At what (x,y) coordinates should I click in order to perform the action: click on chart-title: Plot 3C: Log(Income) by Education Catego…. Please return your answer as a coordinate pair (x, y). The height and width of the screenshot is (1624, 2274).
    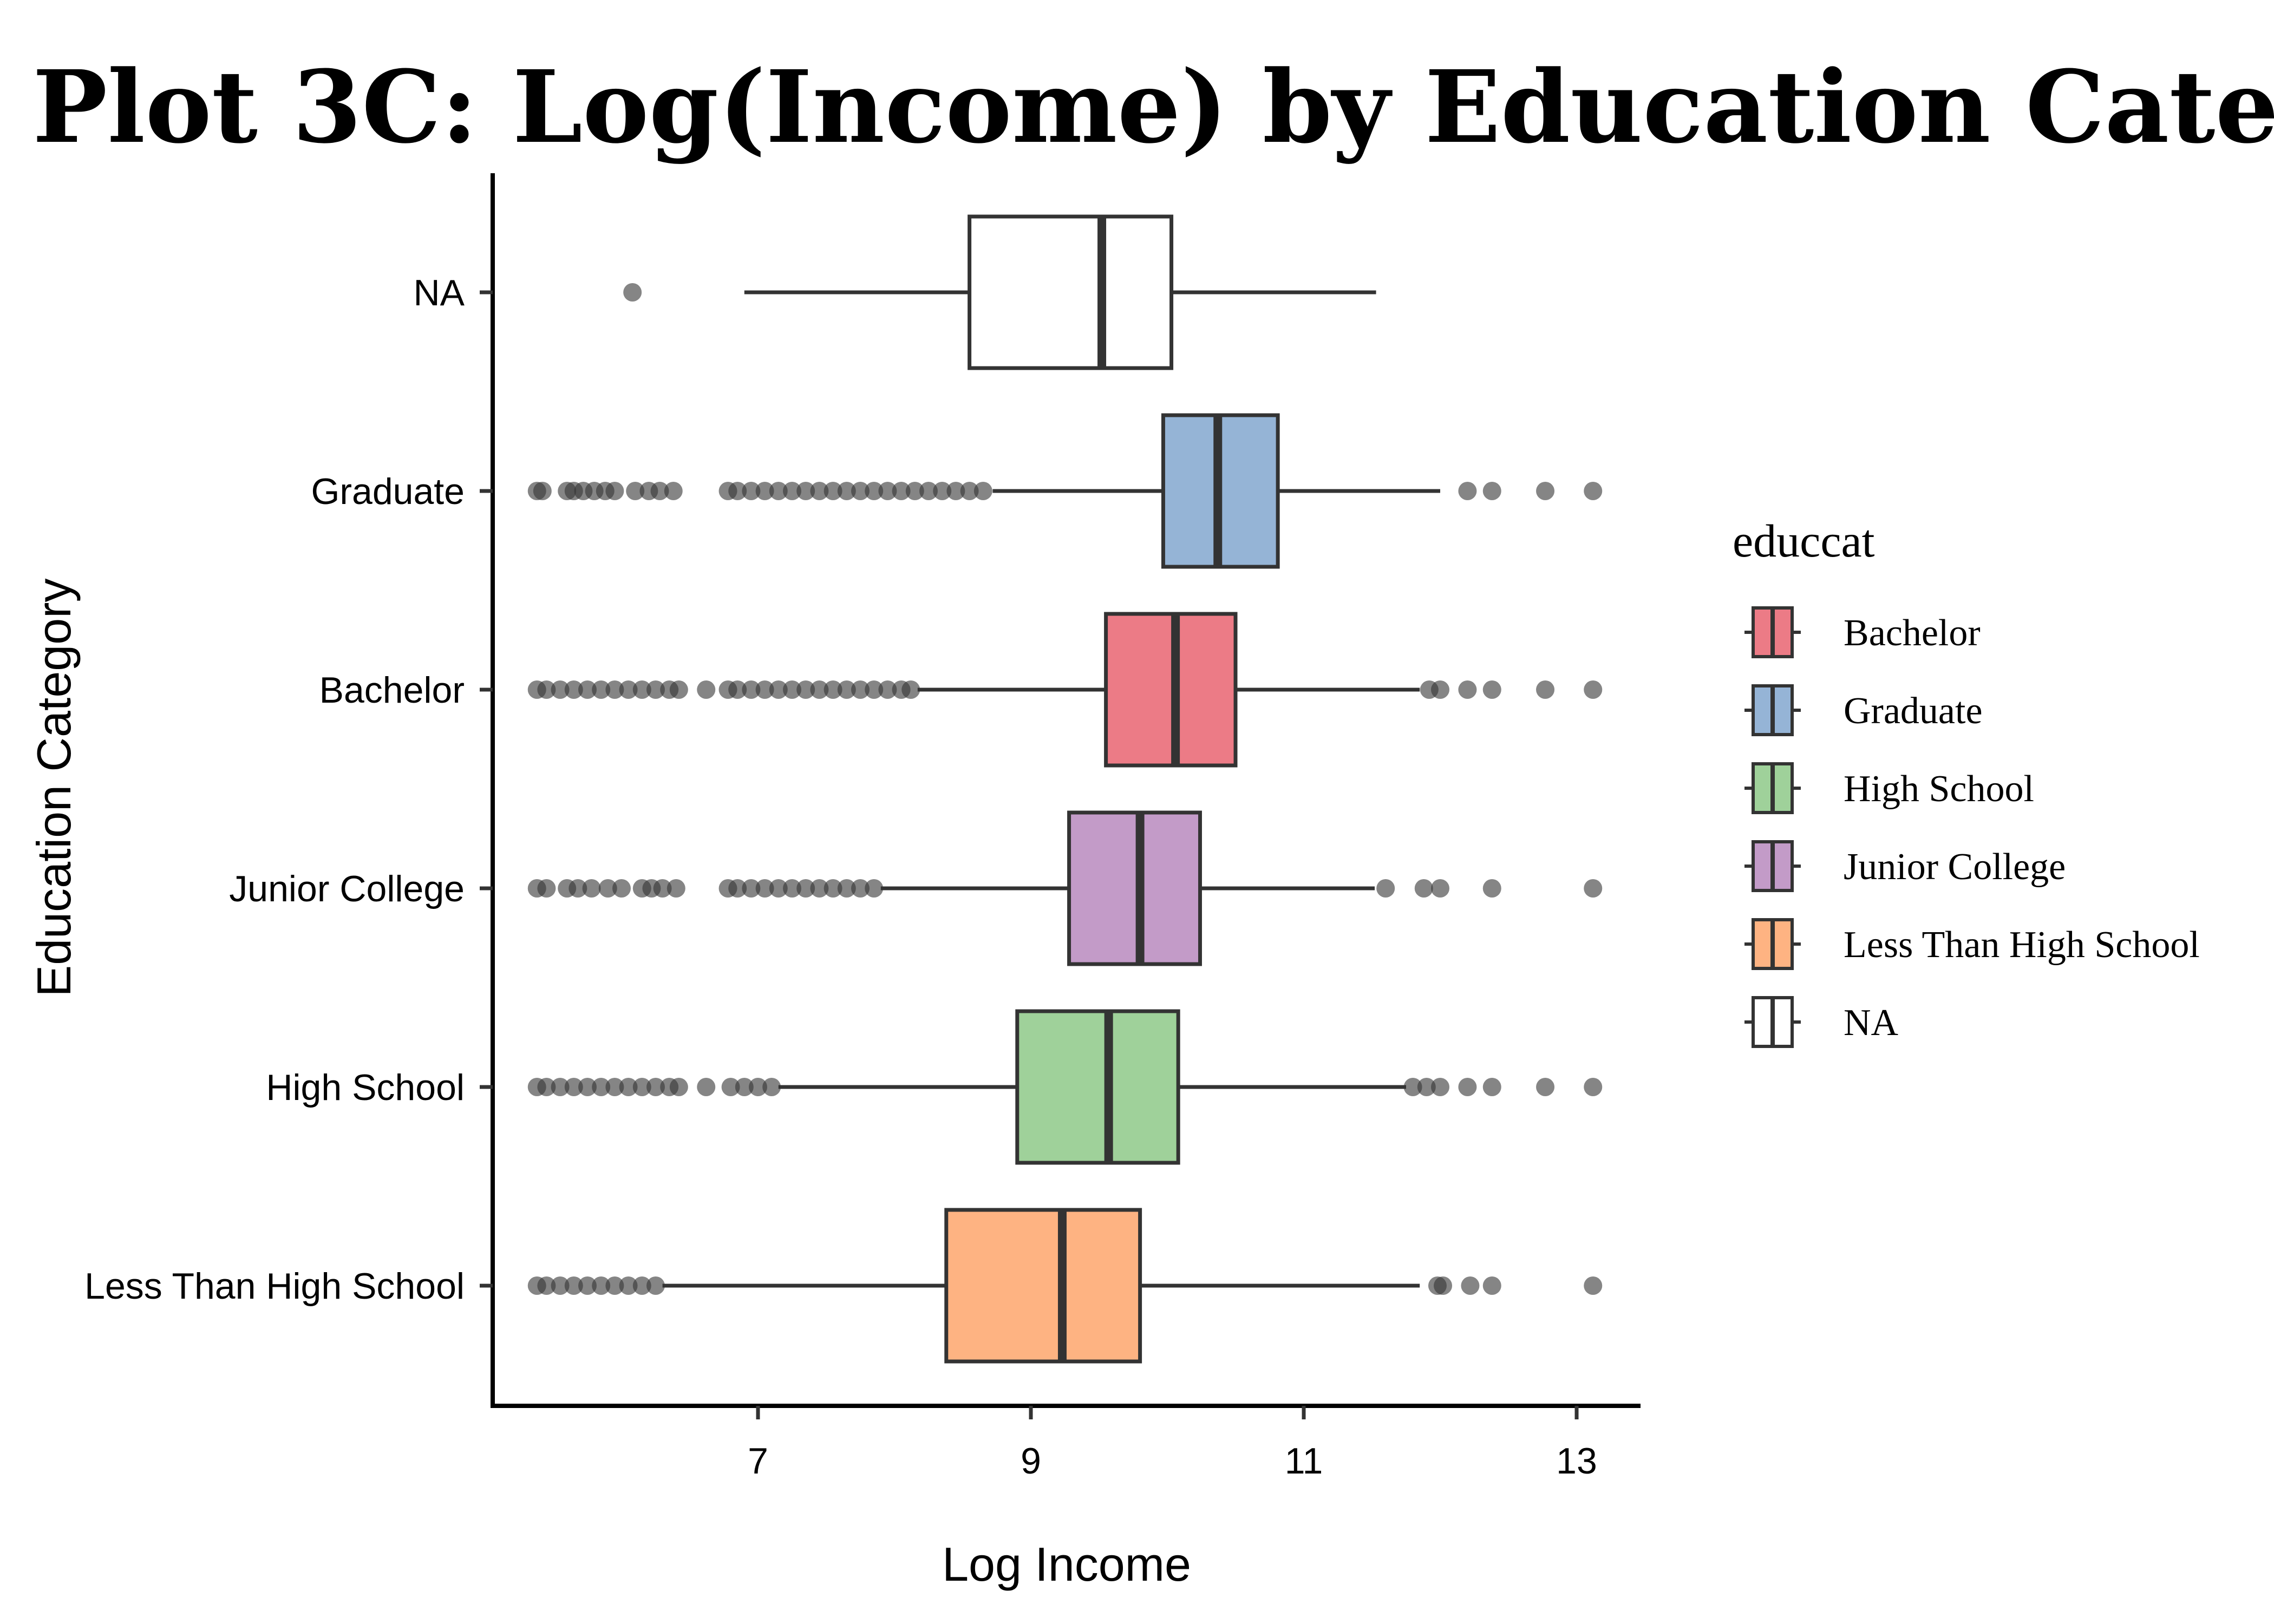
    Looking at the image, I should click on (1153, 107).